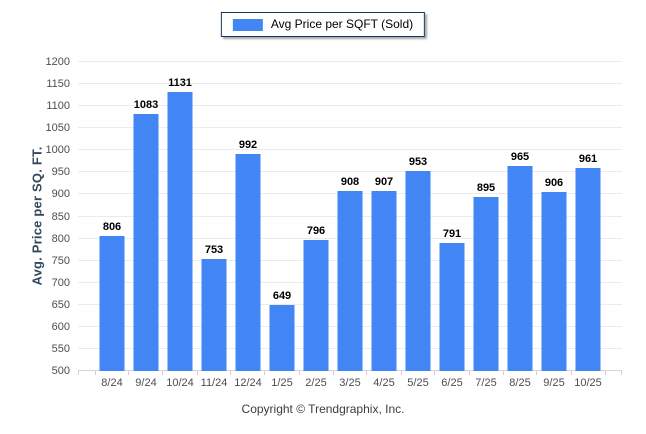 Image resolution: width=646 pixels, height=434 pixels. I want to click on copyright-text: Copyright © Trendgraphix, Inc., so click(323, 409).